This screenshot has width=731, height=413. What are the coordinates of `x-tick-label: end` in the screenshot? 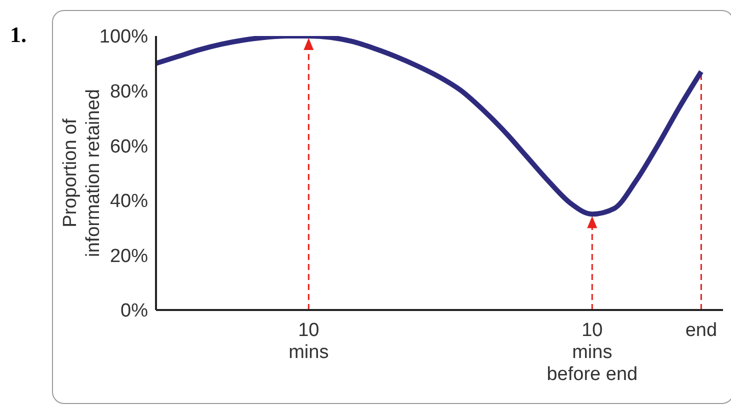 It's located at (701, 330).